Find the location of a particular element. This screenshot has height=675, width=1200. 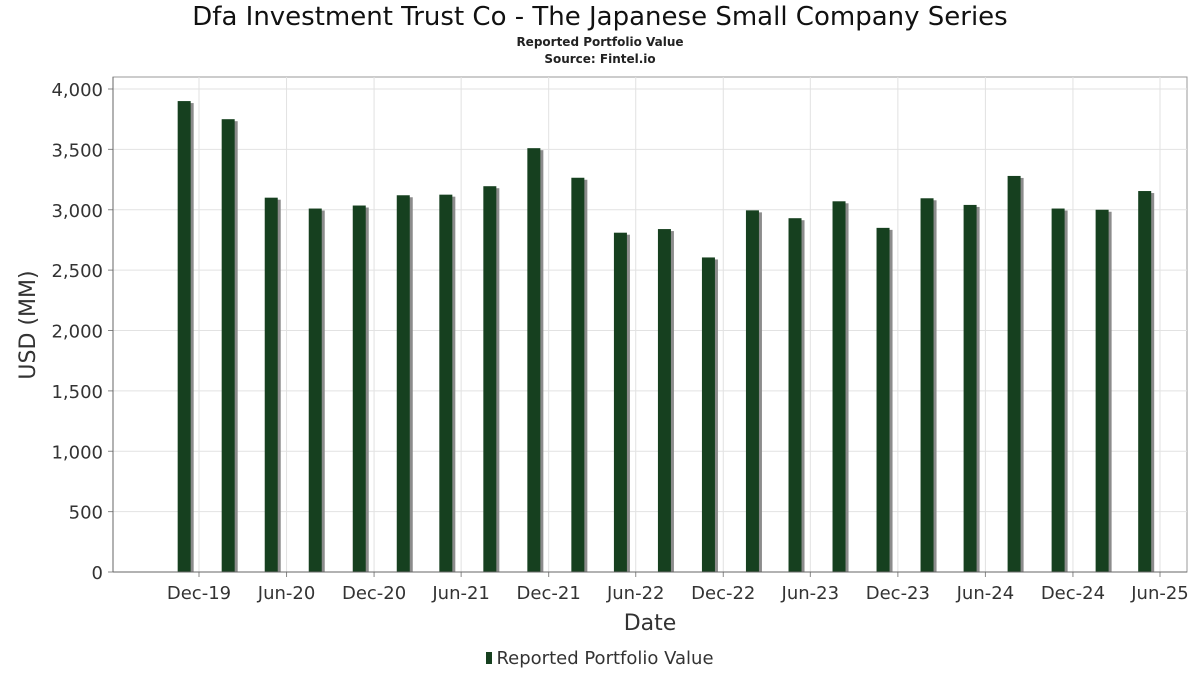

y-tick-label: 4,000 is located at coordinates (77, 90).